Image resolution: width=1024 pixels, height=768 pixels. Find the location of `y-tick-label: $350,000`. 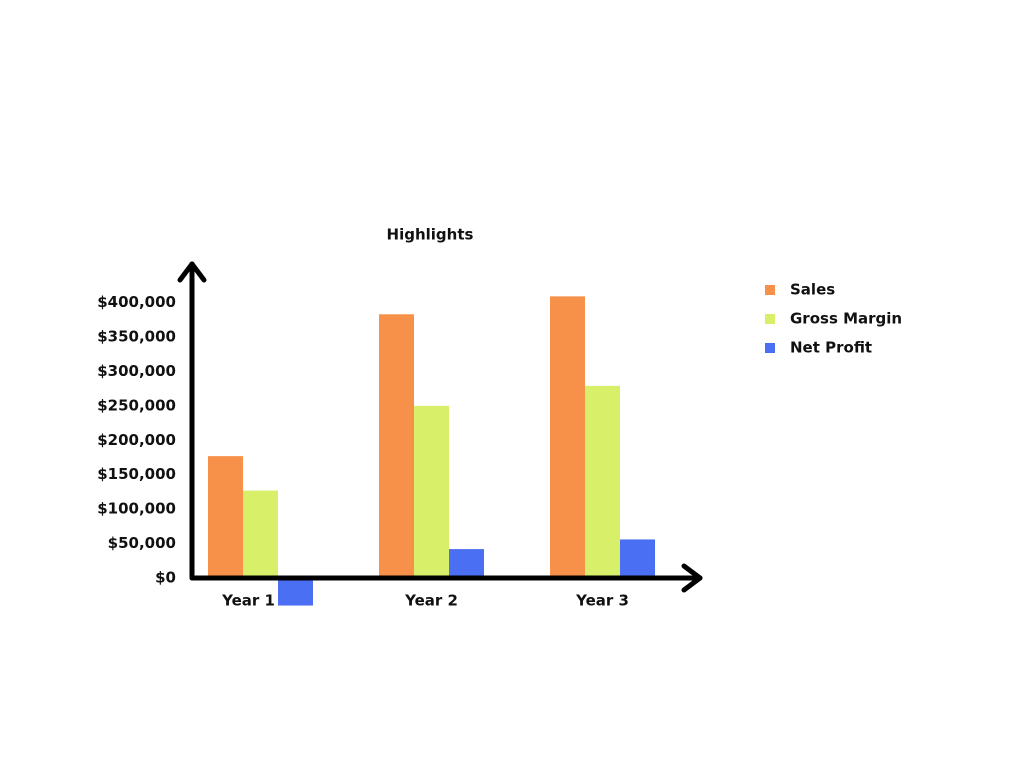

y-tick-label: $350,000 is located at coordinates (136, 336).